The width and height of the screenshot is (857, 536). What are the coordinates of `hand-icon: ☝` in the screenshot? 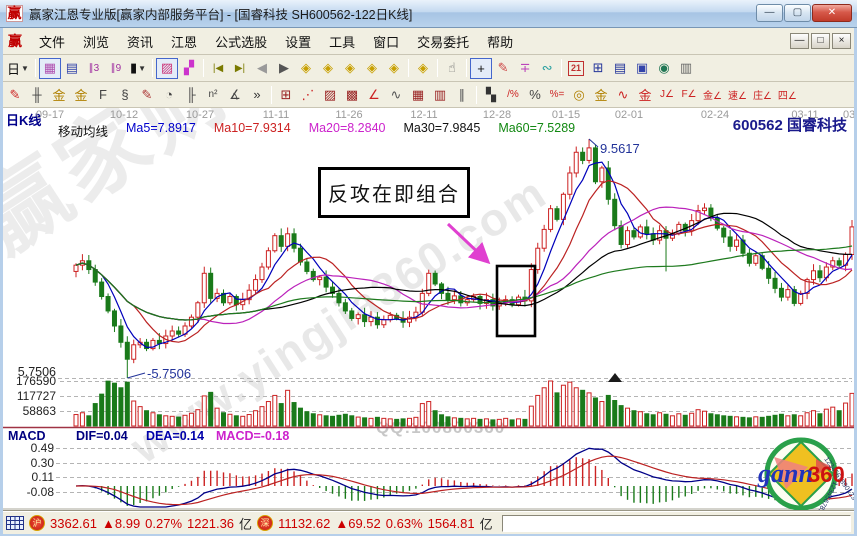 It's located at (452, 67).